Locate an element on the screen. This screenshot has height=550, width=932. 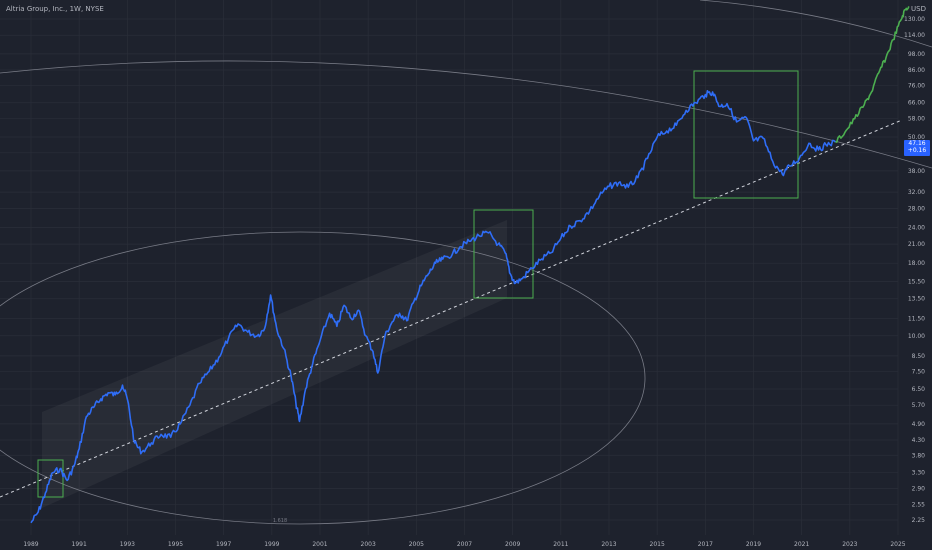
x-tick-label: 2005 is located at coordinates (416, 544).